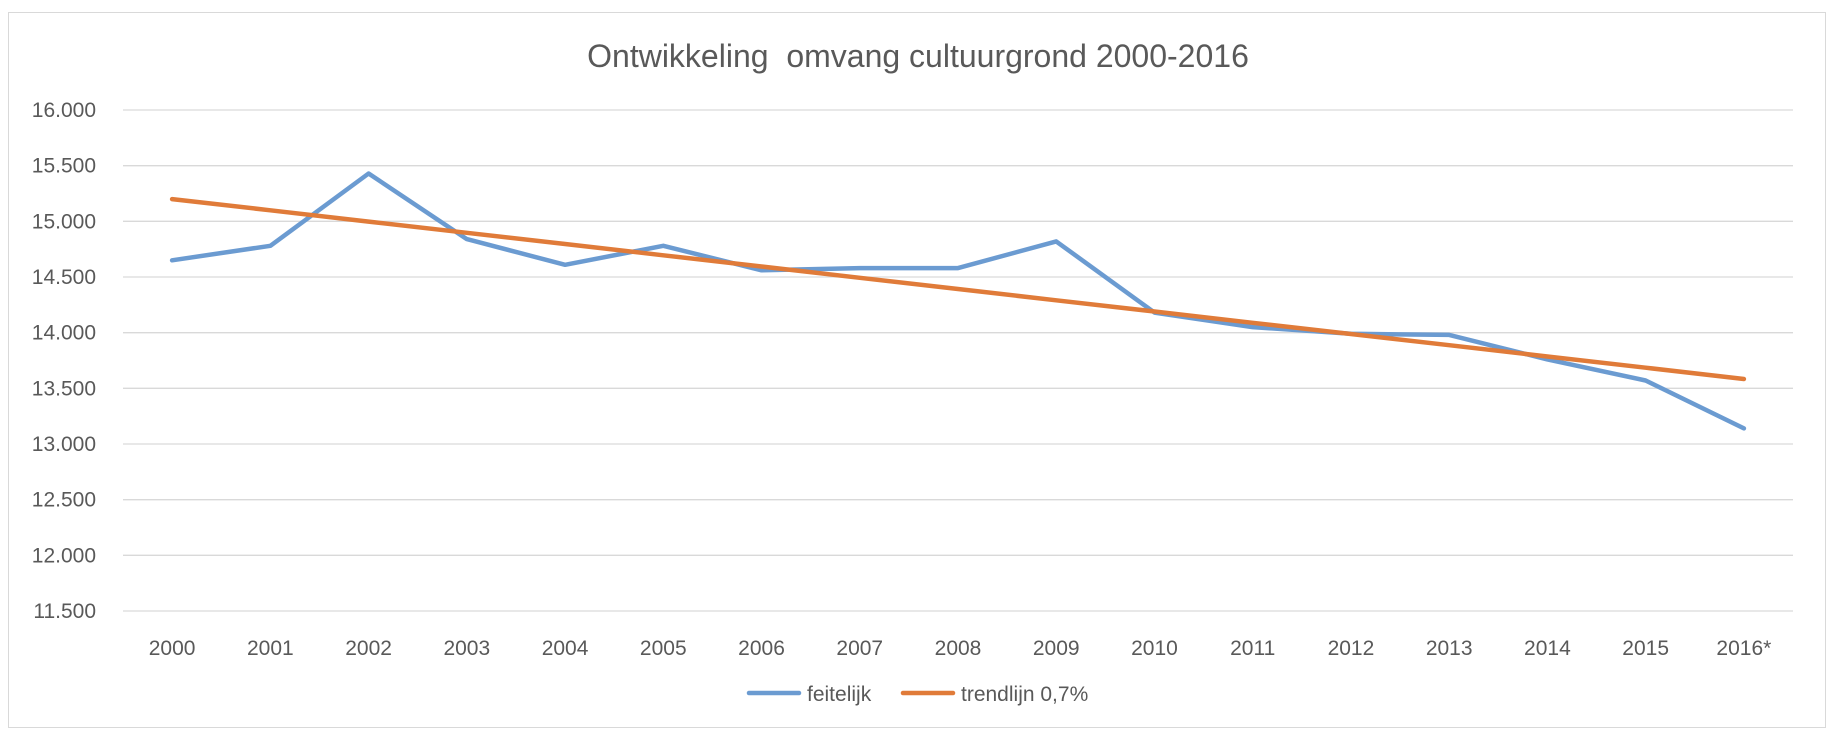 Image resolution: width=1834 pixels, height=740 pixels. I want to click on y-tick-label: 12.000, so click(64, 555).